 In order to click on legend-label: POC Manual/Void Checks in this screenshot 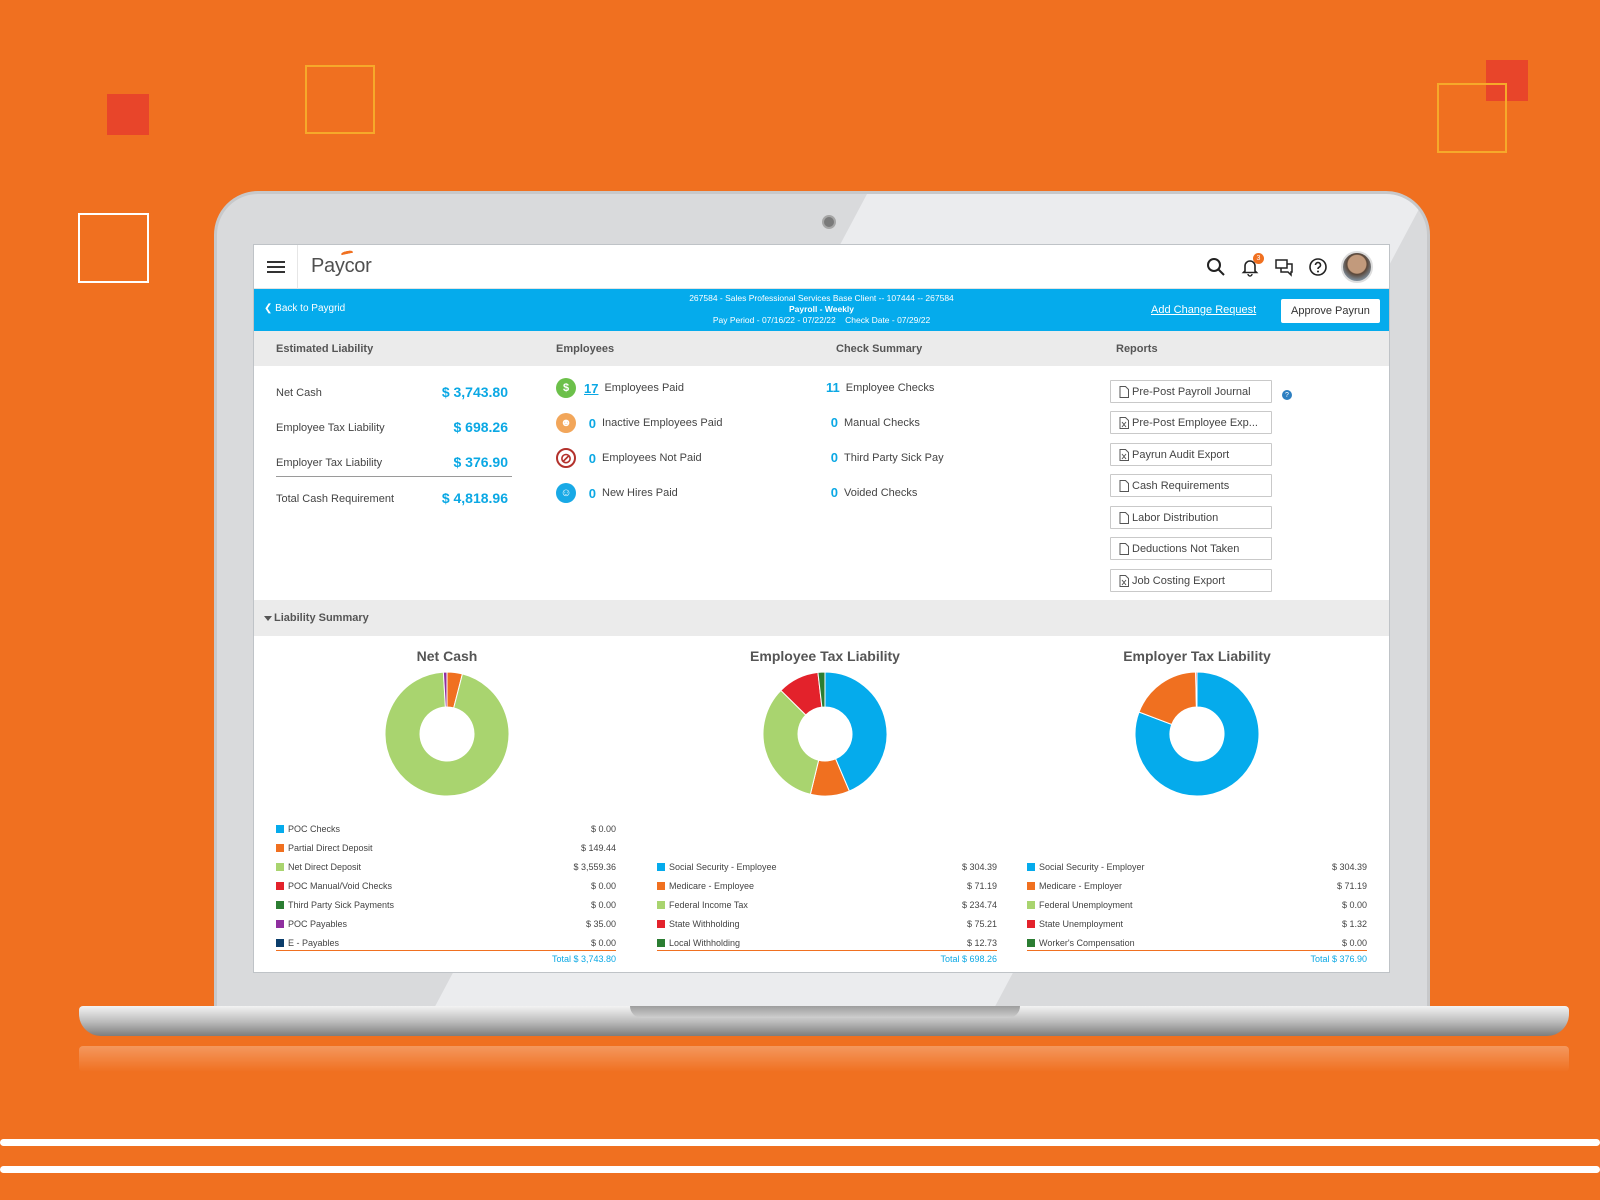, I will do `click(340, 885)`.